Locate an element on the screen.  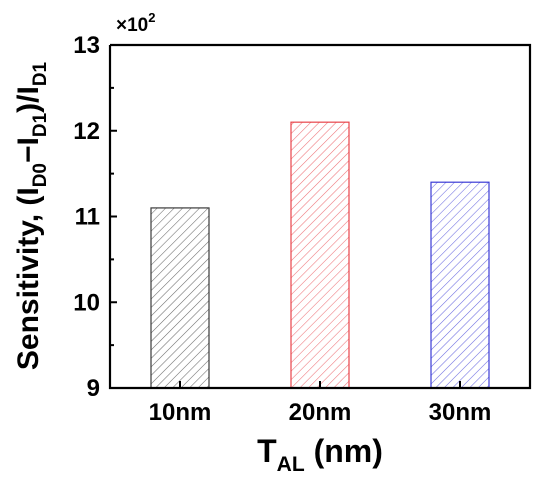
y-tick-label: 10 is located at coordinates (86, 302).